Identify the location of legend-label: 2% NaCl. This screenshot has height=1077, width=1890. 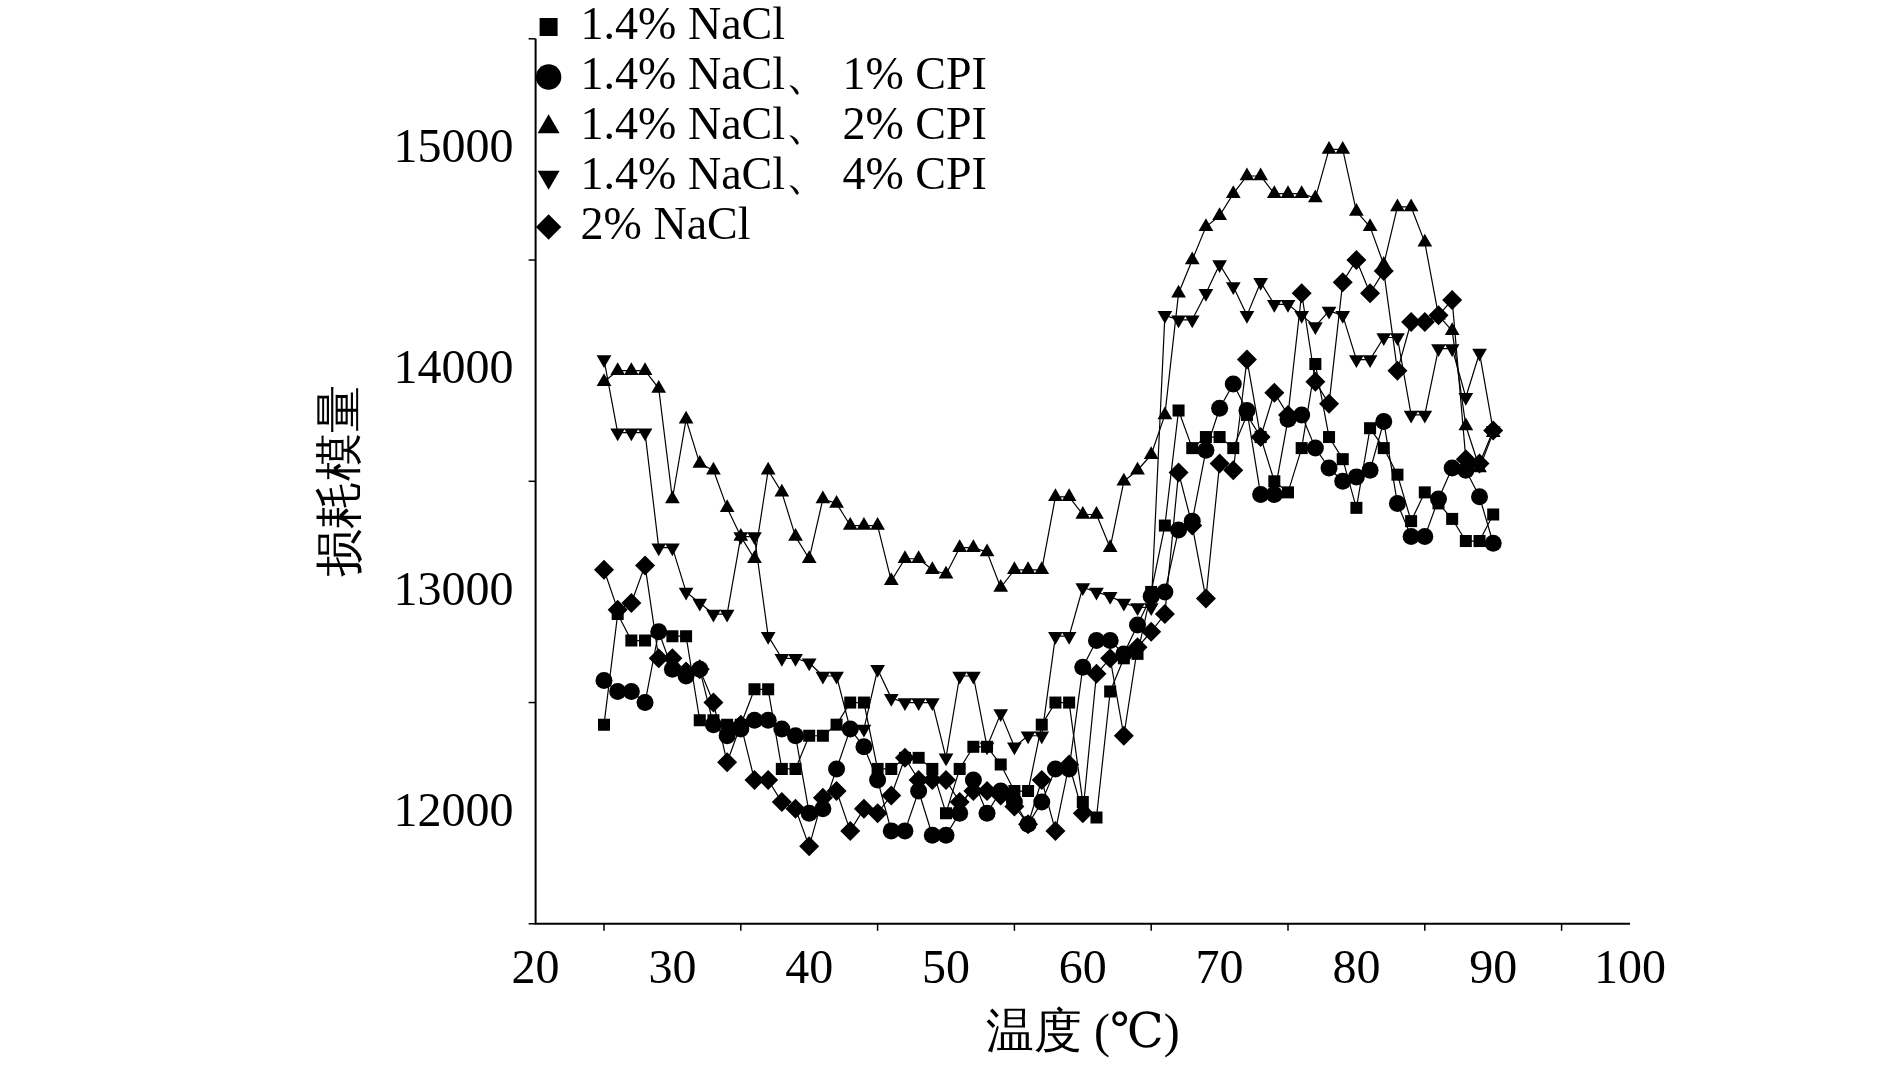
(665, 224).